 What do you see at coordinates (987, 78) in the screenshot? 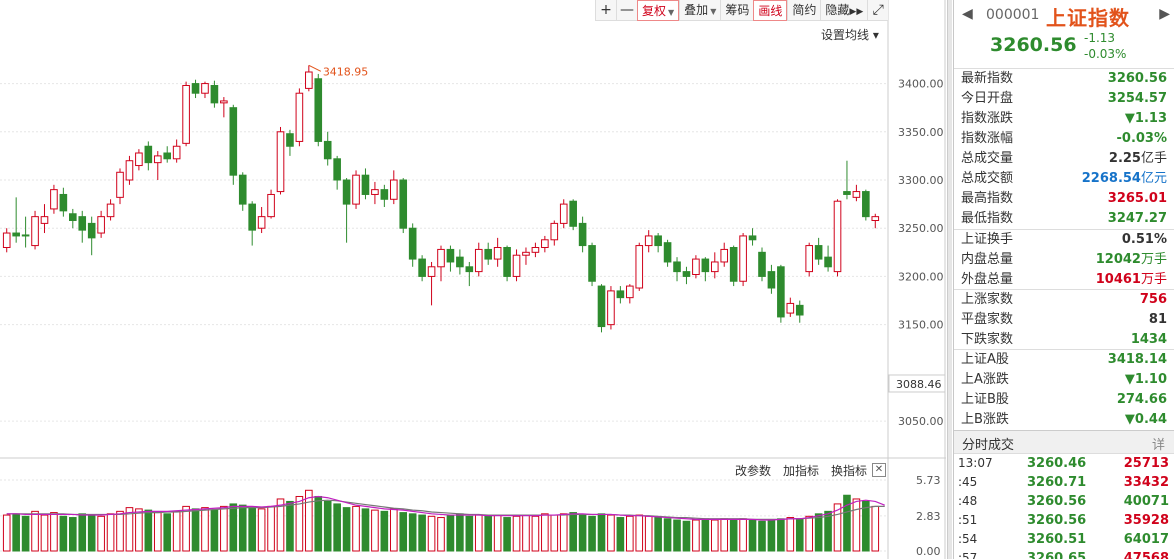
I see `stat-label: 最新指数` at bounding box center [987, 78].